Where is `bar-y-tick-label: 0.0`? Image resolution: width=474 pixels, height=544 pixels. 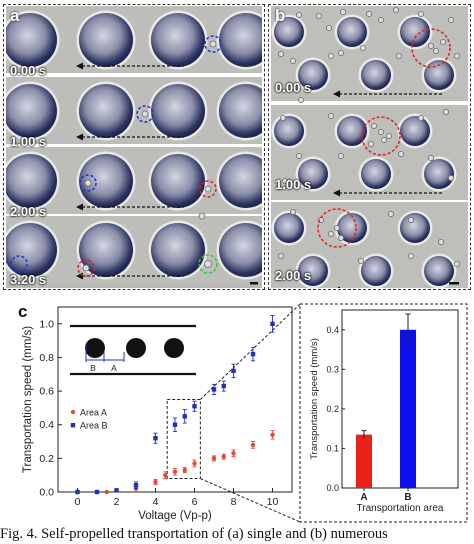 bar-y-tick-label: 0.0 is located at coordinates (332, 488).